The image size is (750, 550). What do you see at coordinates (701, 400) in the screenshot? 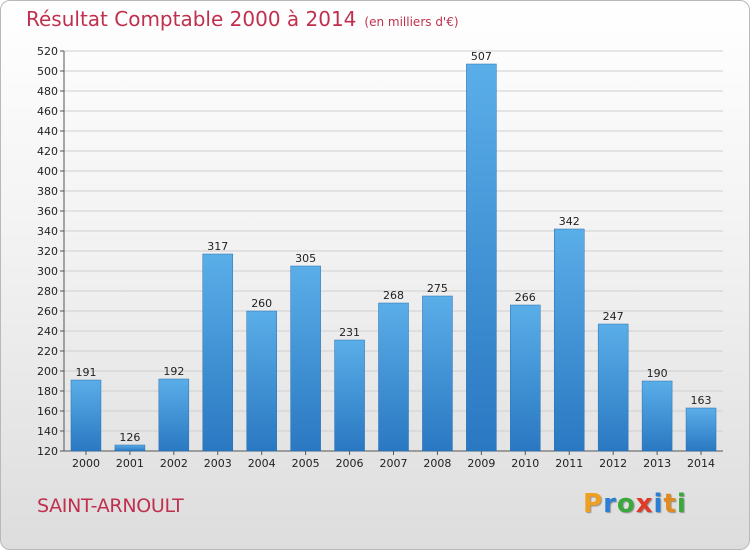
I see `data-label: 163` at bounding box center [701, 400].